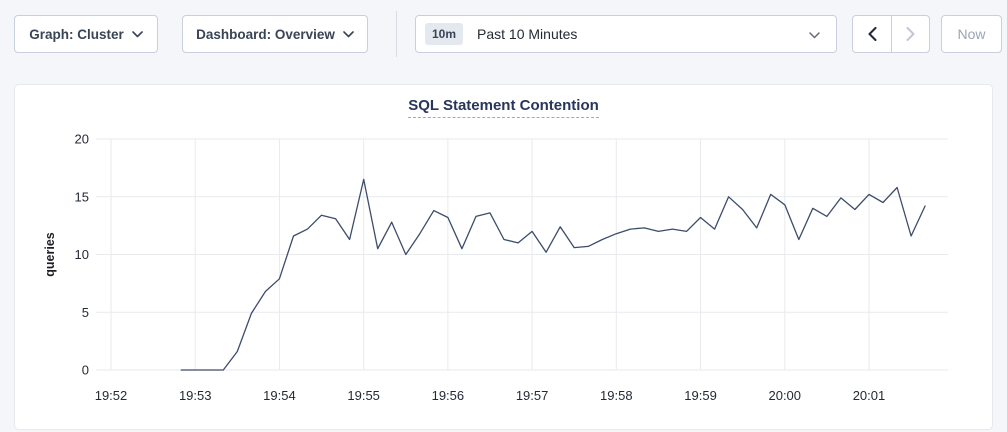  I want to click on y-tick-label: 15, so click(82, 196).